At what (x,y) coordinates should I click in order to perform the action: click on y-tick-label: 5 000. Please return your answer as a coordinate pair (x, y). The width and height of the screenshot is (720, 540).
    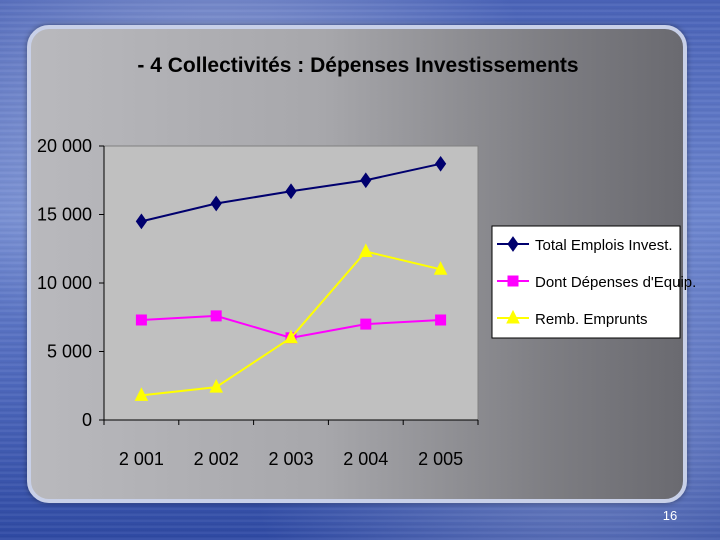
    Looking at the image, I should click on (69, 352).